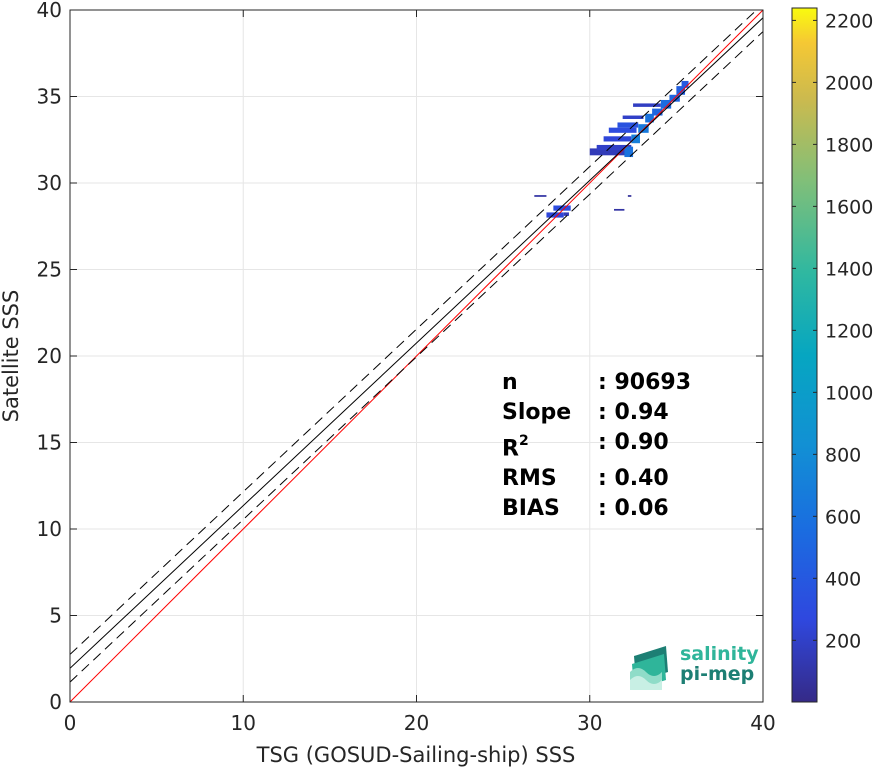 This screenshot has width=879, height=768. I want to click on y-tick-label: 25, so click(49, 270).